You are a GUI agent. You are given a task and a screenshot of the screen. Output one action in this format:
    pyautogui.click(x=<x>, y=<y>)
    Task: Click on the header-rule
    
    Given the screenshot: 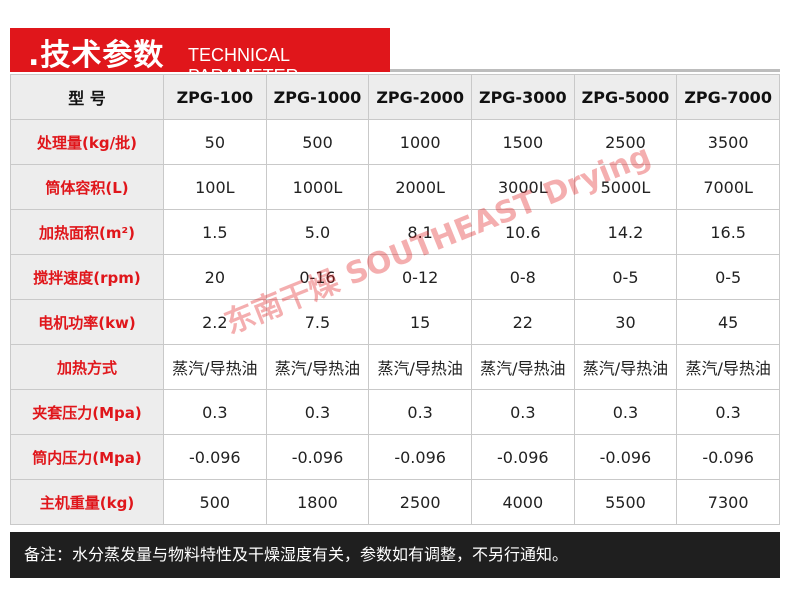 What is the action you would take?
    pyautogui.click(x=585, y=70)
    